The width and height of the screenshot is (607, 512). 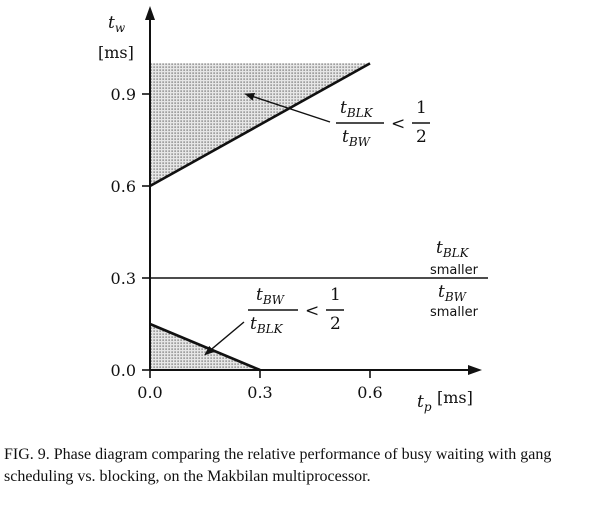 I want to click on below-line-label: tBW smaller, so click(x=454, y=301).